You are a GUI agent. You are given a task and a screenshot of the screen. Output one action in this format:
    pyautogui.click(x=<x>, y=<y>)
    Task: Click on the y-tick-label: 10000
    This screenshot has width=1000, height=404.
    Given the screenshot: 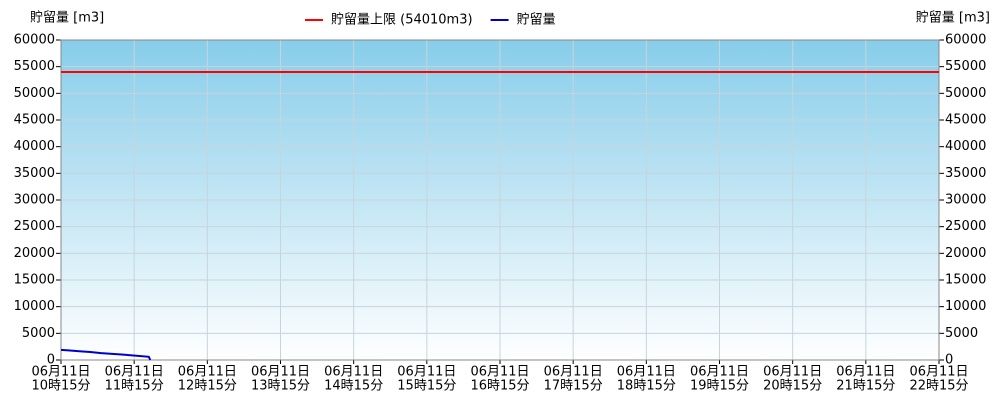 What is the action you would take?
    pyautogui.click(x=34, y=306)
    